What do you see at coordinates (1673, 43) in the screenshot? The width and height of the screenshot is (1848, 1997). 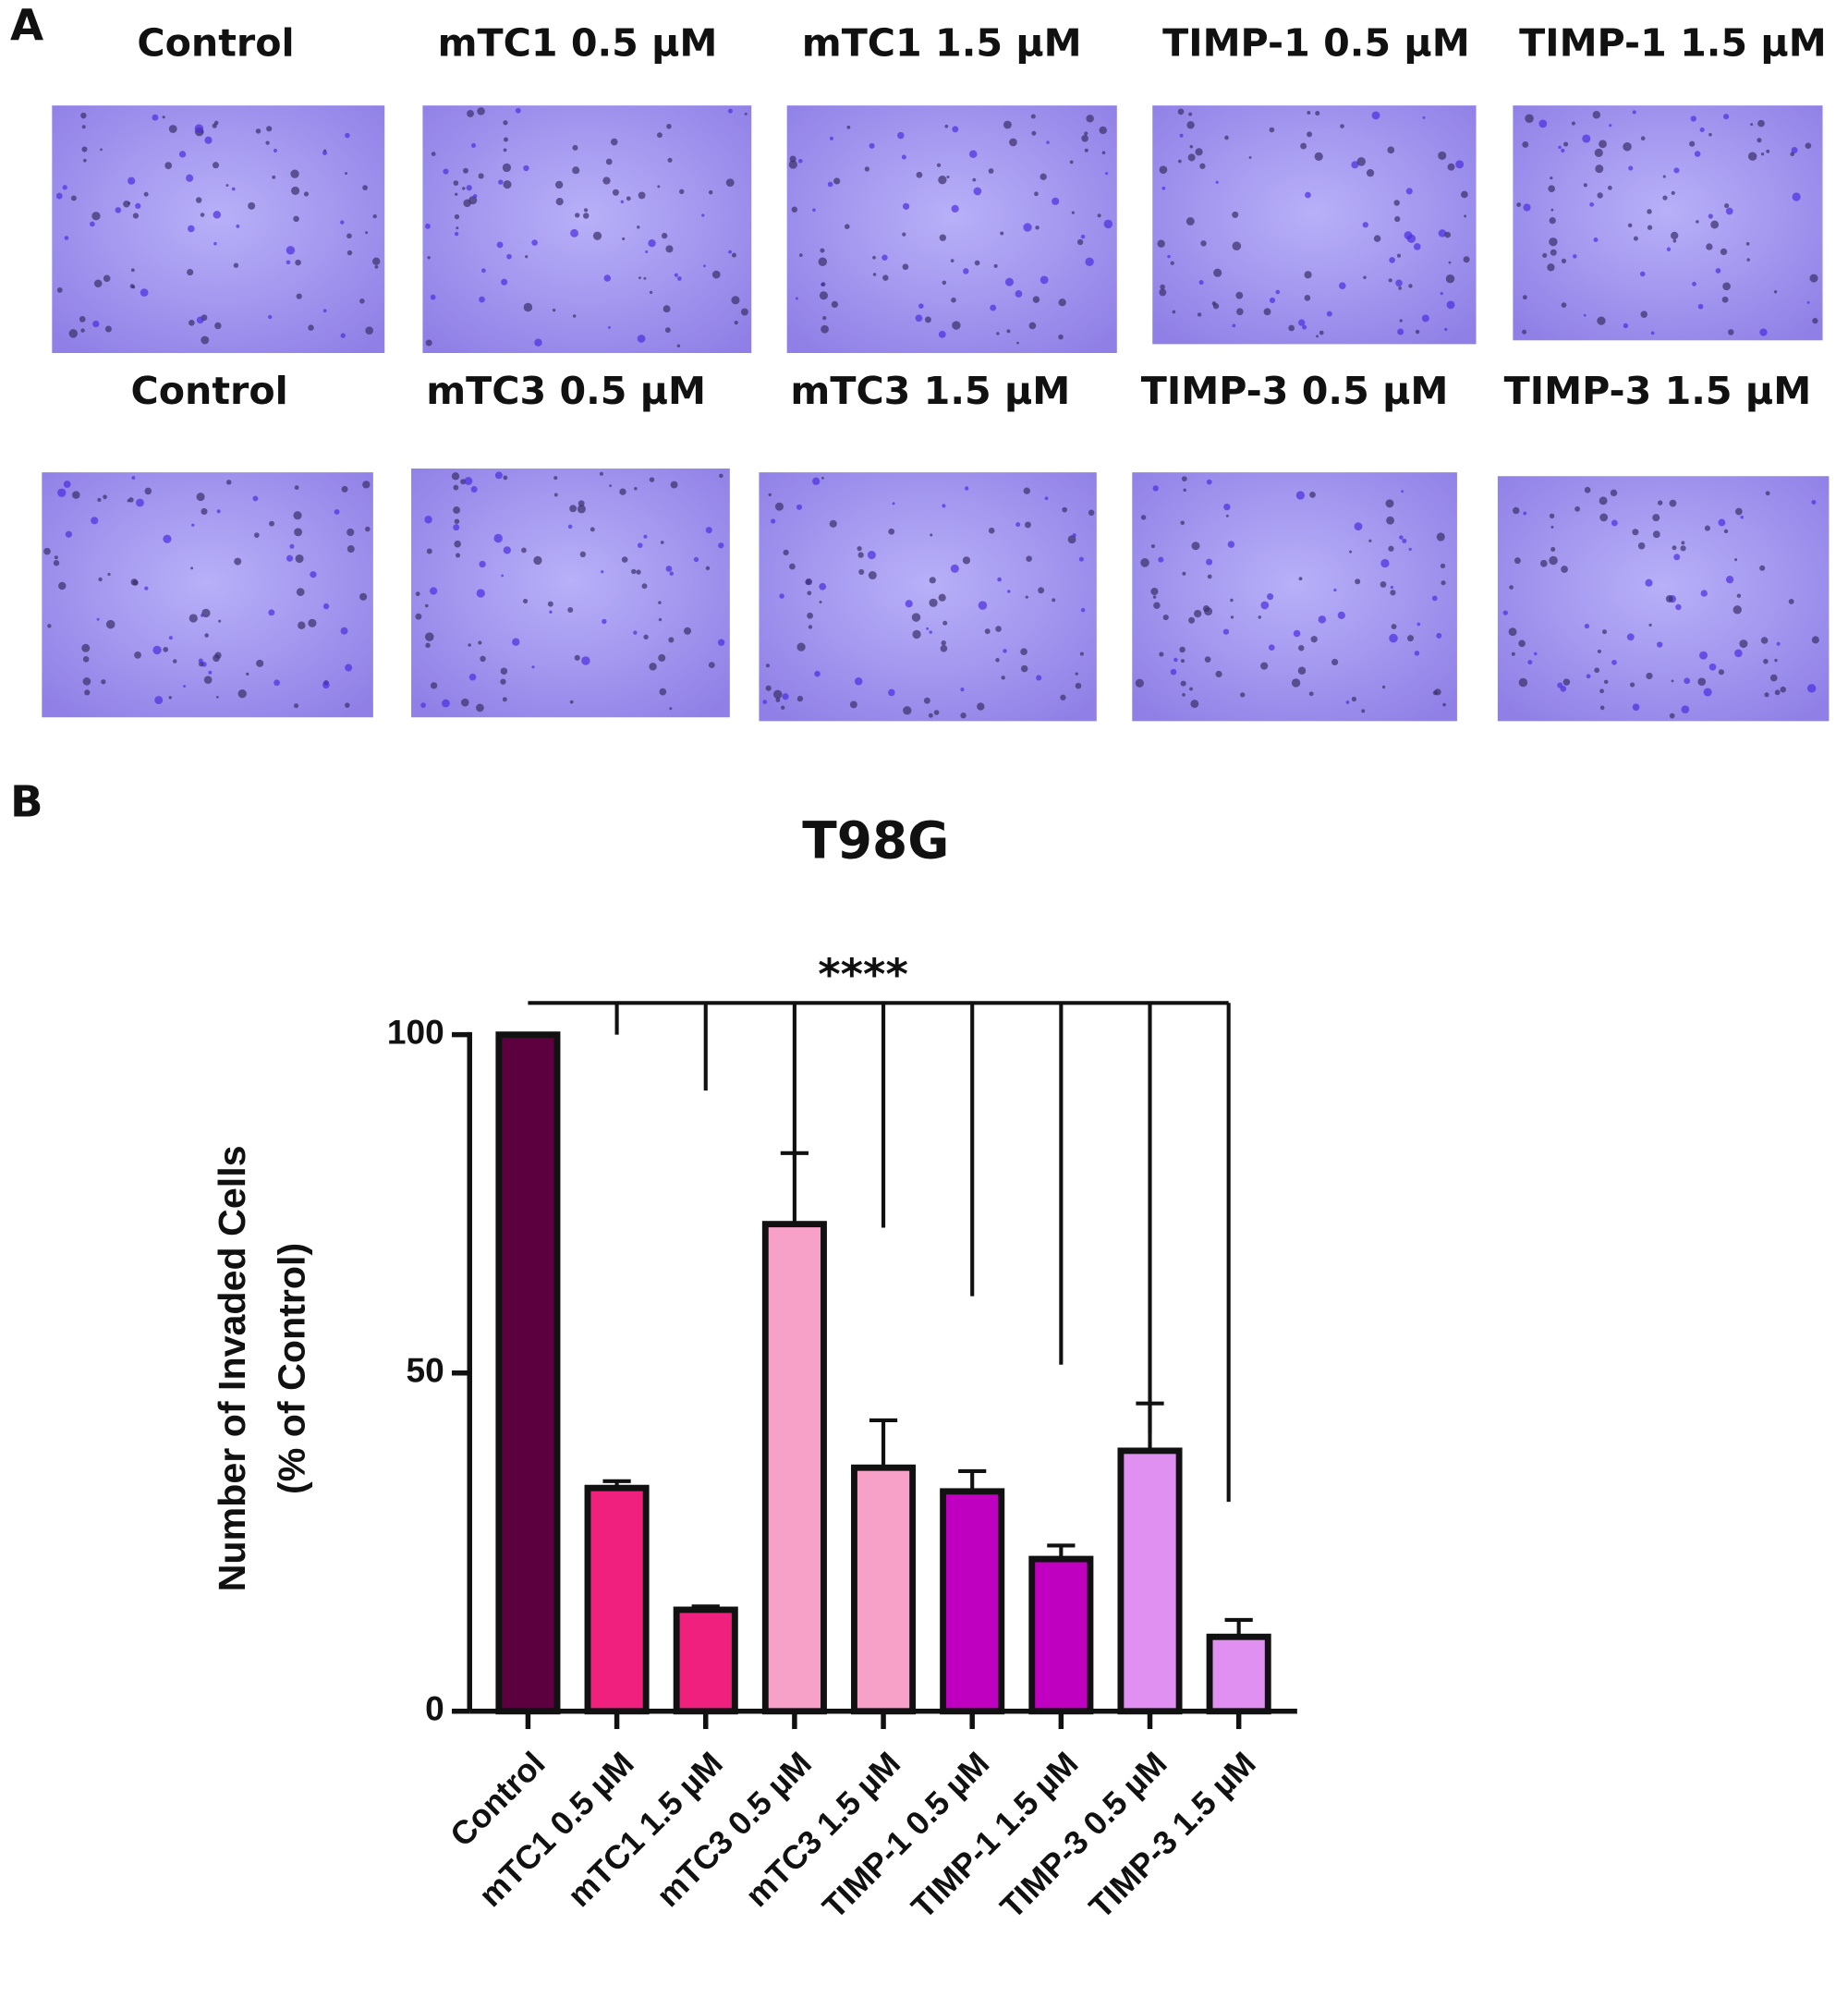 I see `micrograph-label: TIMP-1 1.5 µM` at bounding box center [1673, 43].